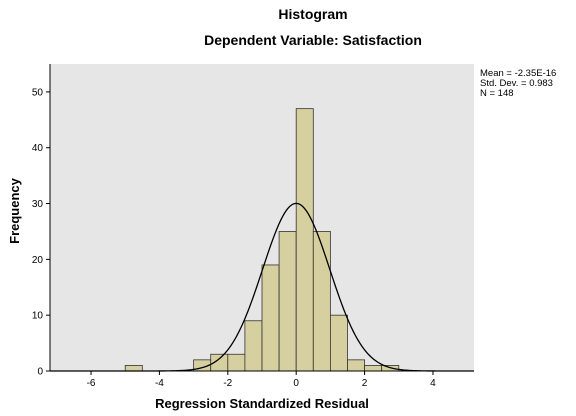 The height and width of the screenshot is (416, 576). I want to click on x-tick-label: 4, so click(433, 383).